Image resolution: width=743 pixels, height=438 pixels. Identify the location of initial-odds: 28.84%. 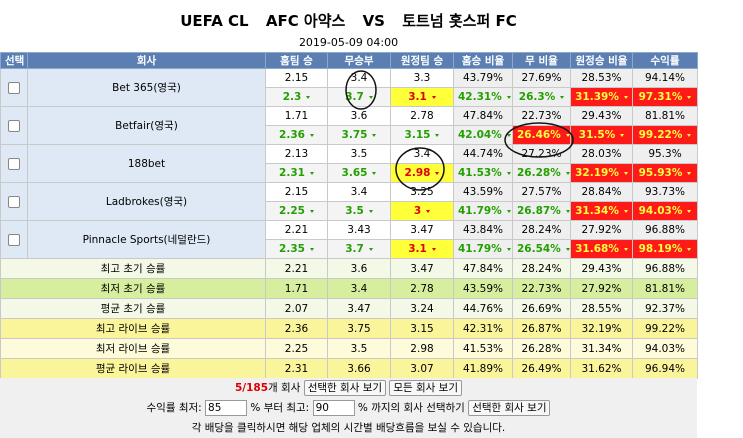
(601, 192).